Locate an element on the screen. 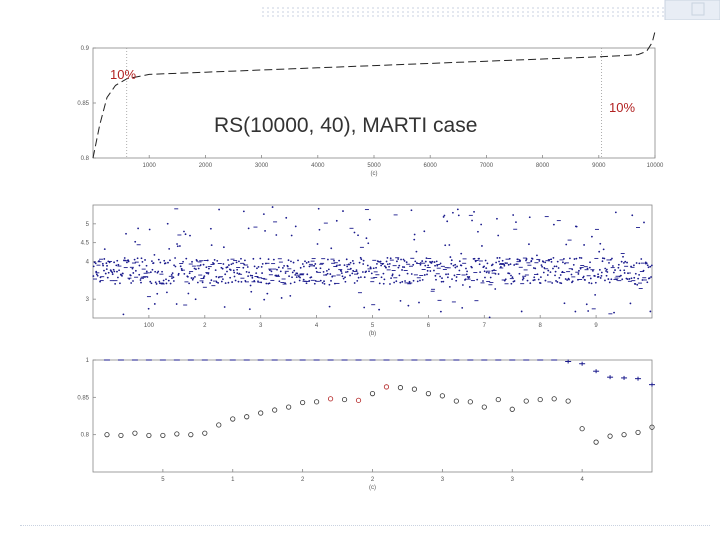 This screenshot has width=720, height=540. plot2-xtick-label: 9 is located at coordinates (596, 326).